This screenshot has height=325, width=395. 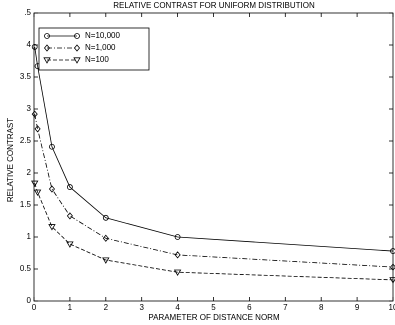 What do you see at coordinates (26, 140) in the screenshot?
I see `y-tick-label: 2.5` at bounding box center [26, 140].